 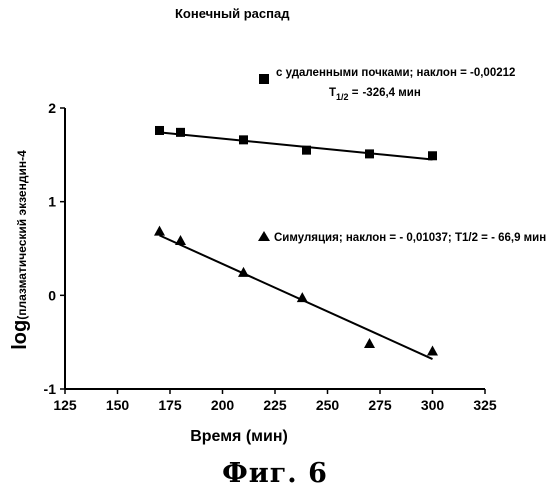 I want to click on legend-square-marker, so click(x=264, y=79).